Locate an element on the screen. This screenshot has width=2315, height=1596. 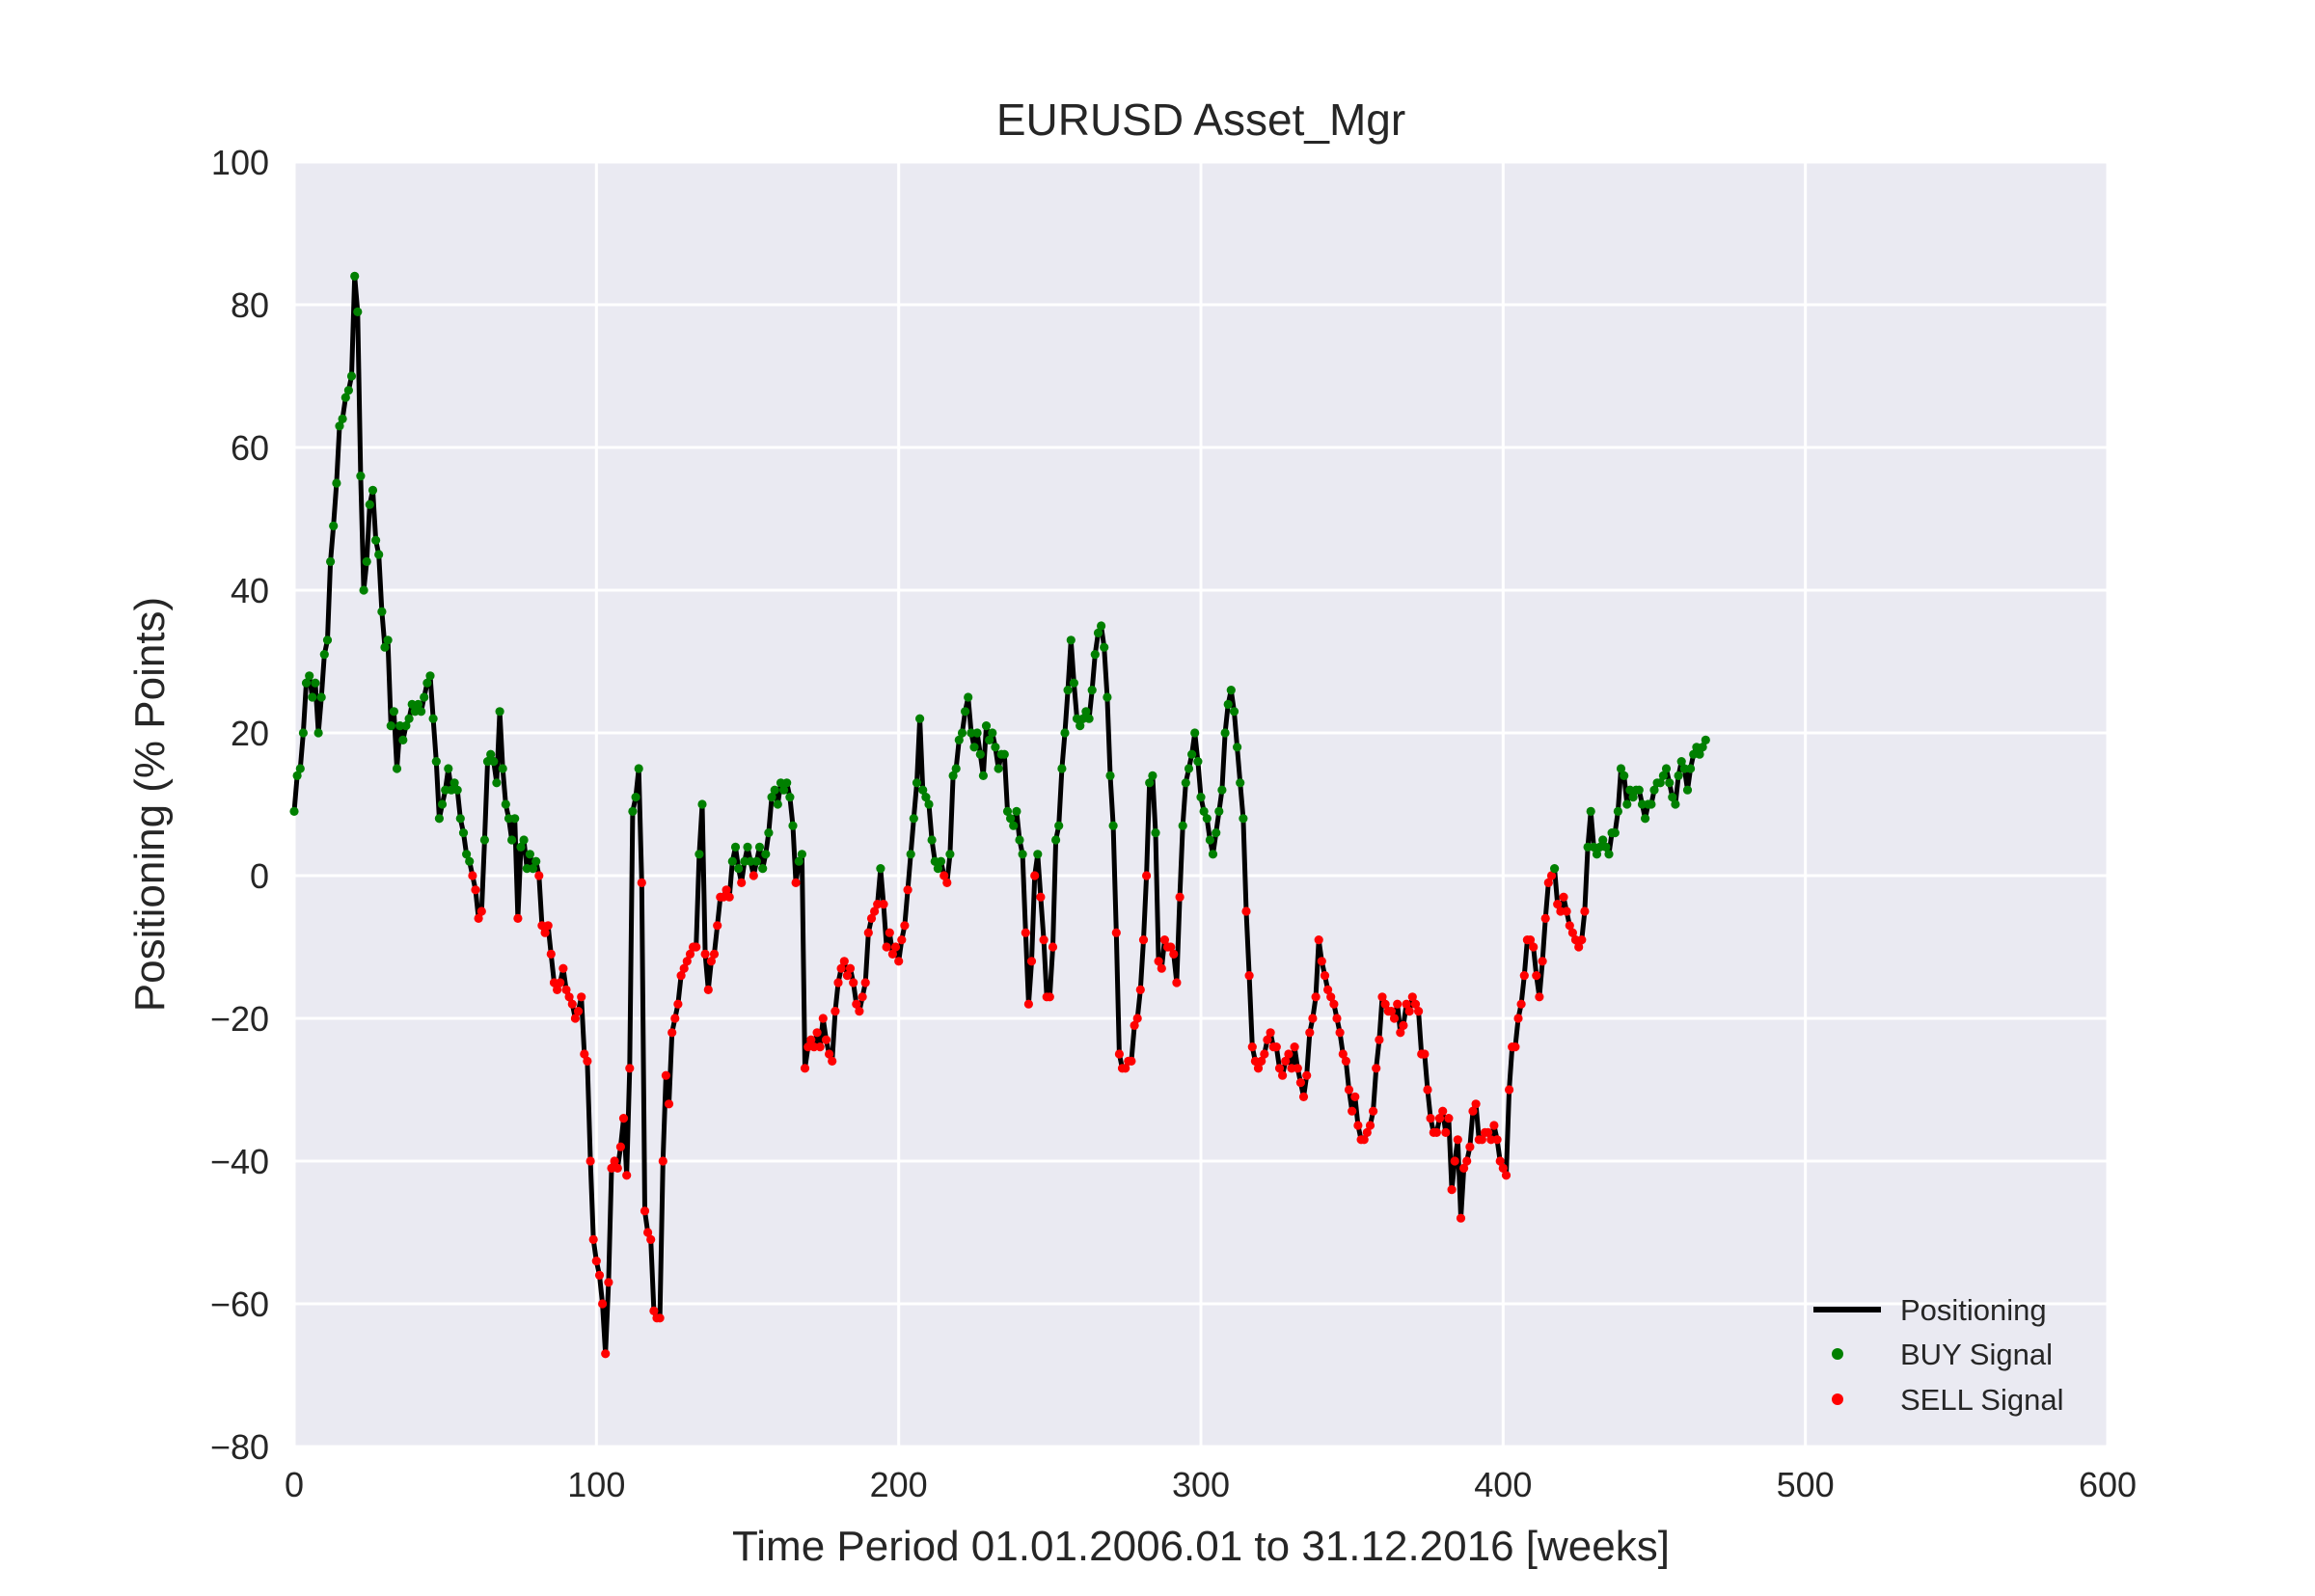
x-tick-label: 500 is located at coordinates (1806, 1485).